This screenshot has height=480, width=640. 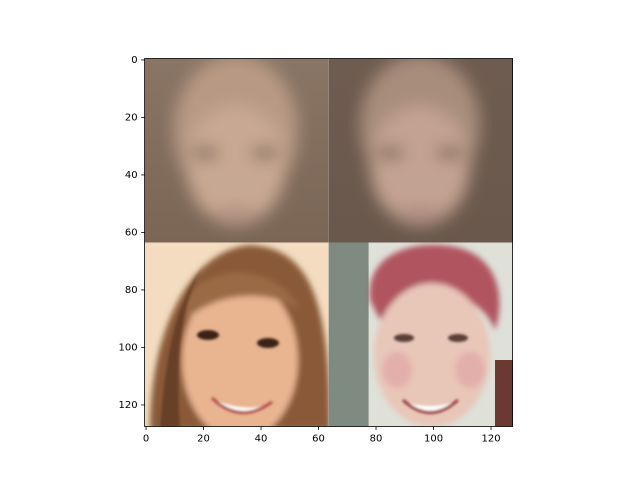 I want to click on x-tick-label: 80, so click(x=376, y=439).